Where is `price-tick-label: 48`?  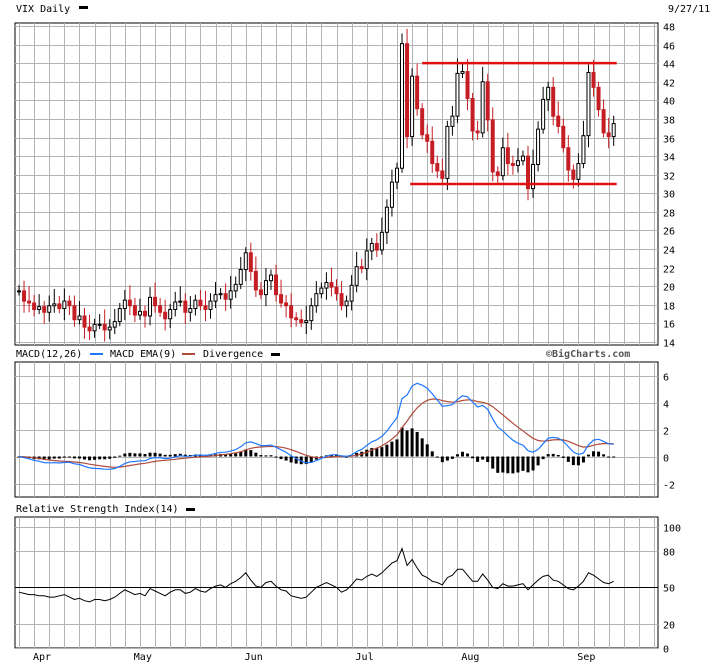
price-tick-label: 48 is located at coordinates (669, 28).